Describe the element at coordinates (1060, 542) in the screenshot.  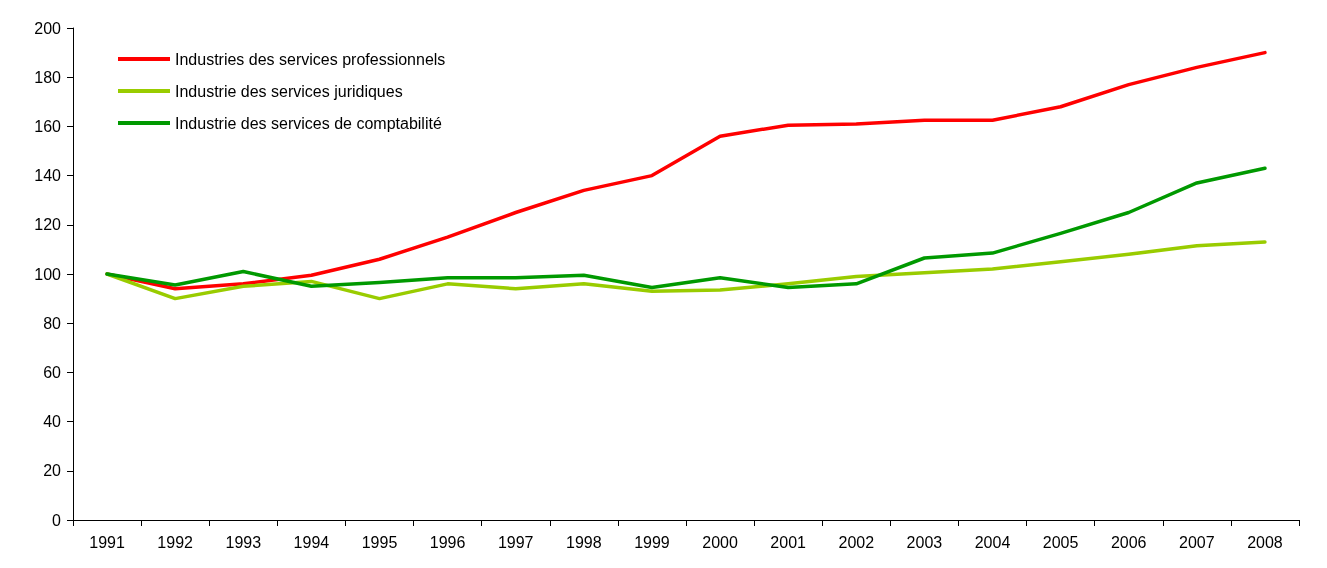
I see `x-tick-label: 2005` at that location.